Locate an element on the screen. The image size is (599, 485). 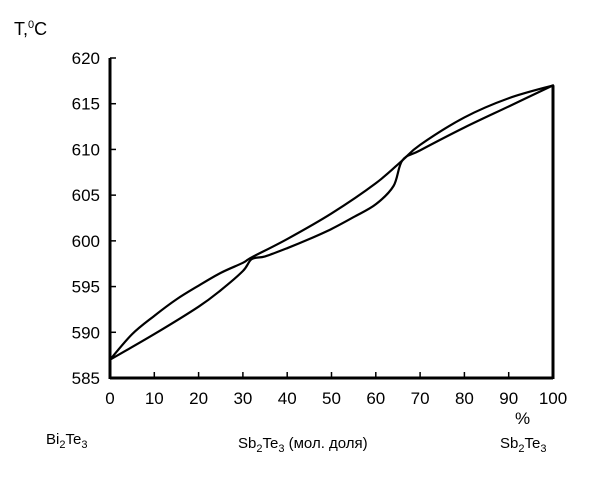
y-tick-label: 620 is located at coordinates (86, 58).